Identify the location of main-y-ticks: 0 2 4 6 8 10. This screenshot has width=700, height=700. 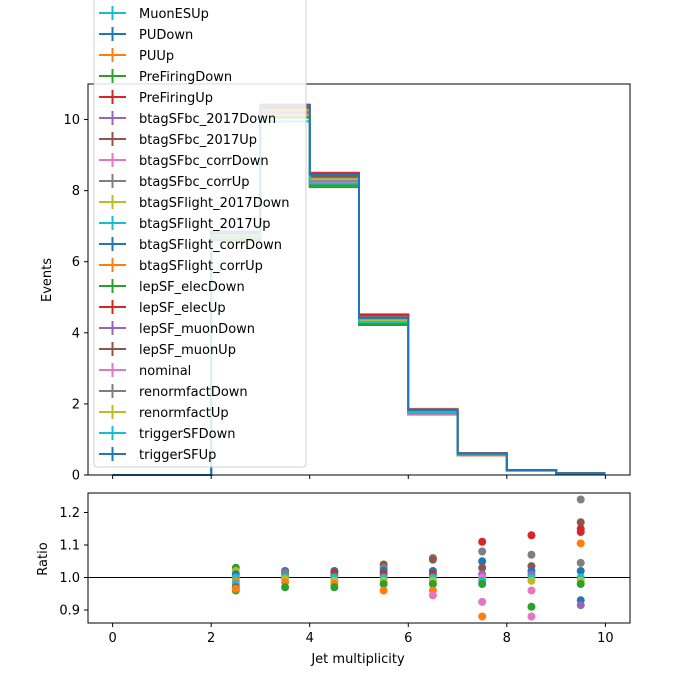
(75, 298).